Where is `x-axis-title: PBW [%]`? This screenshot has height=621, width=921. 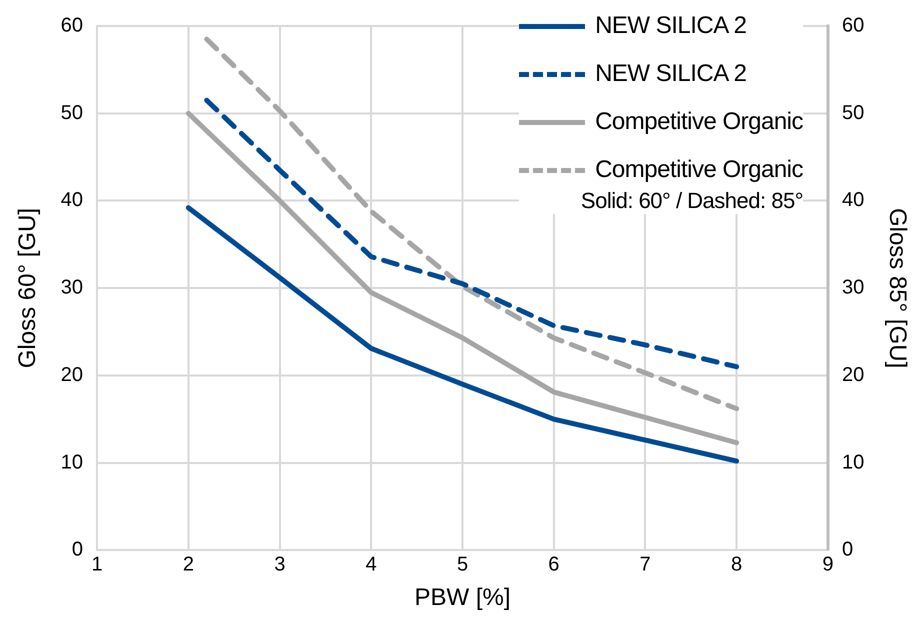 x-axis-title: PBW [%] is located at coordinates (462, 598).